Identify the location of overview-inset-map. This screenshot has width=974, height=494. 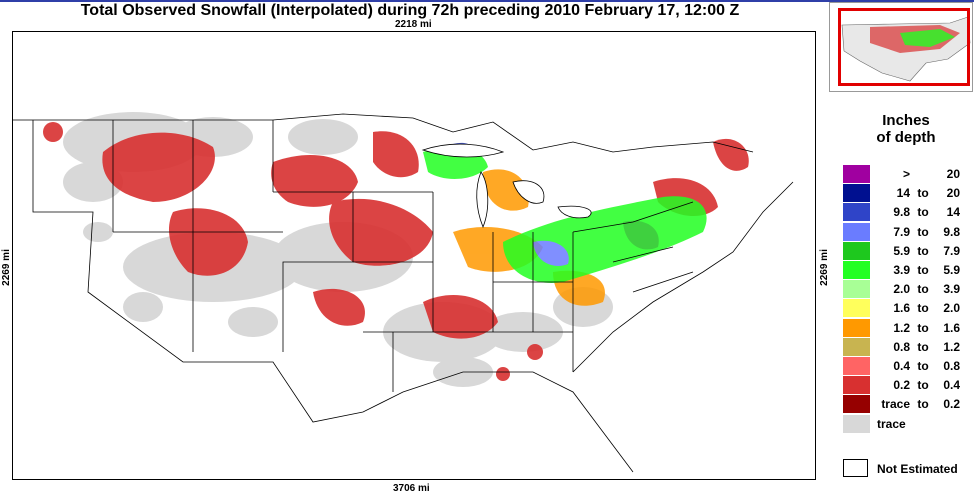
(901, 47).